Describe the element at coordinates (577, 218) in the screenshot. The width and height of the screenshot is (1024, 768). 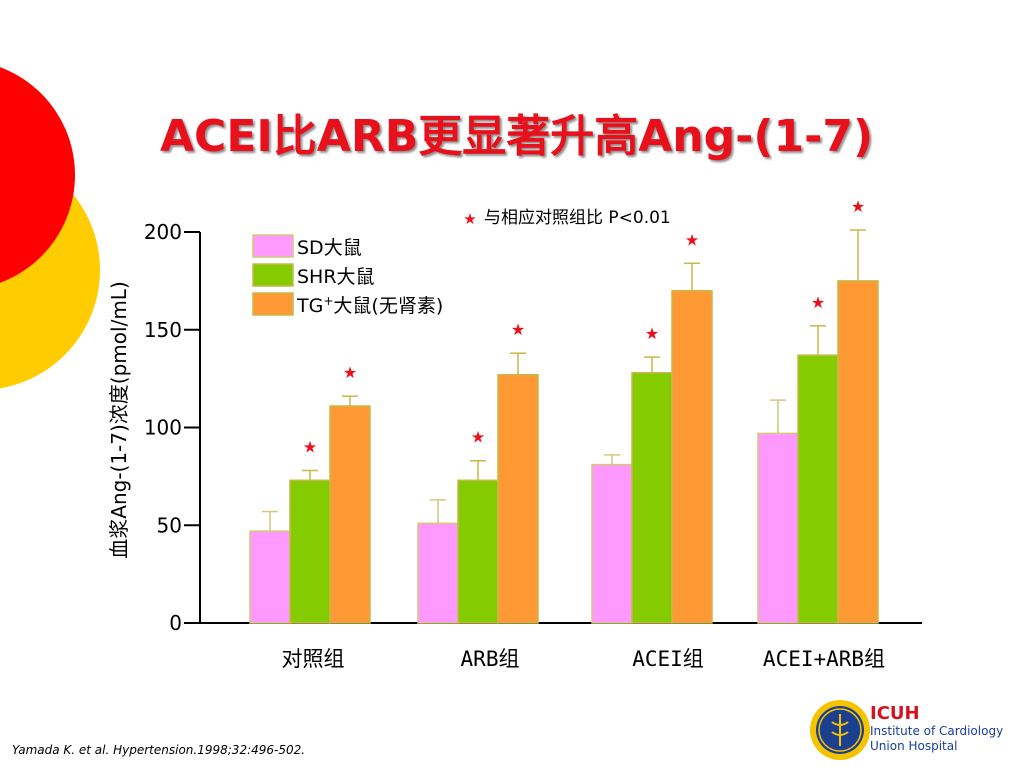
I see `significance-annotation: 与相应对照组比 P<0.01` at that location.